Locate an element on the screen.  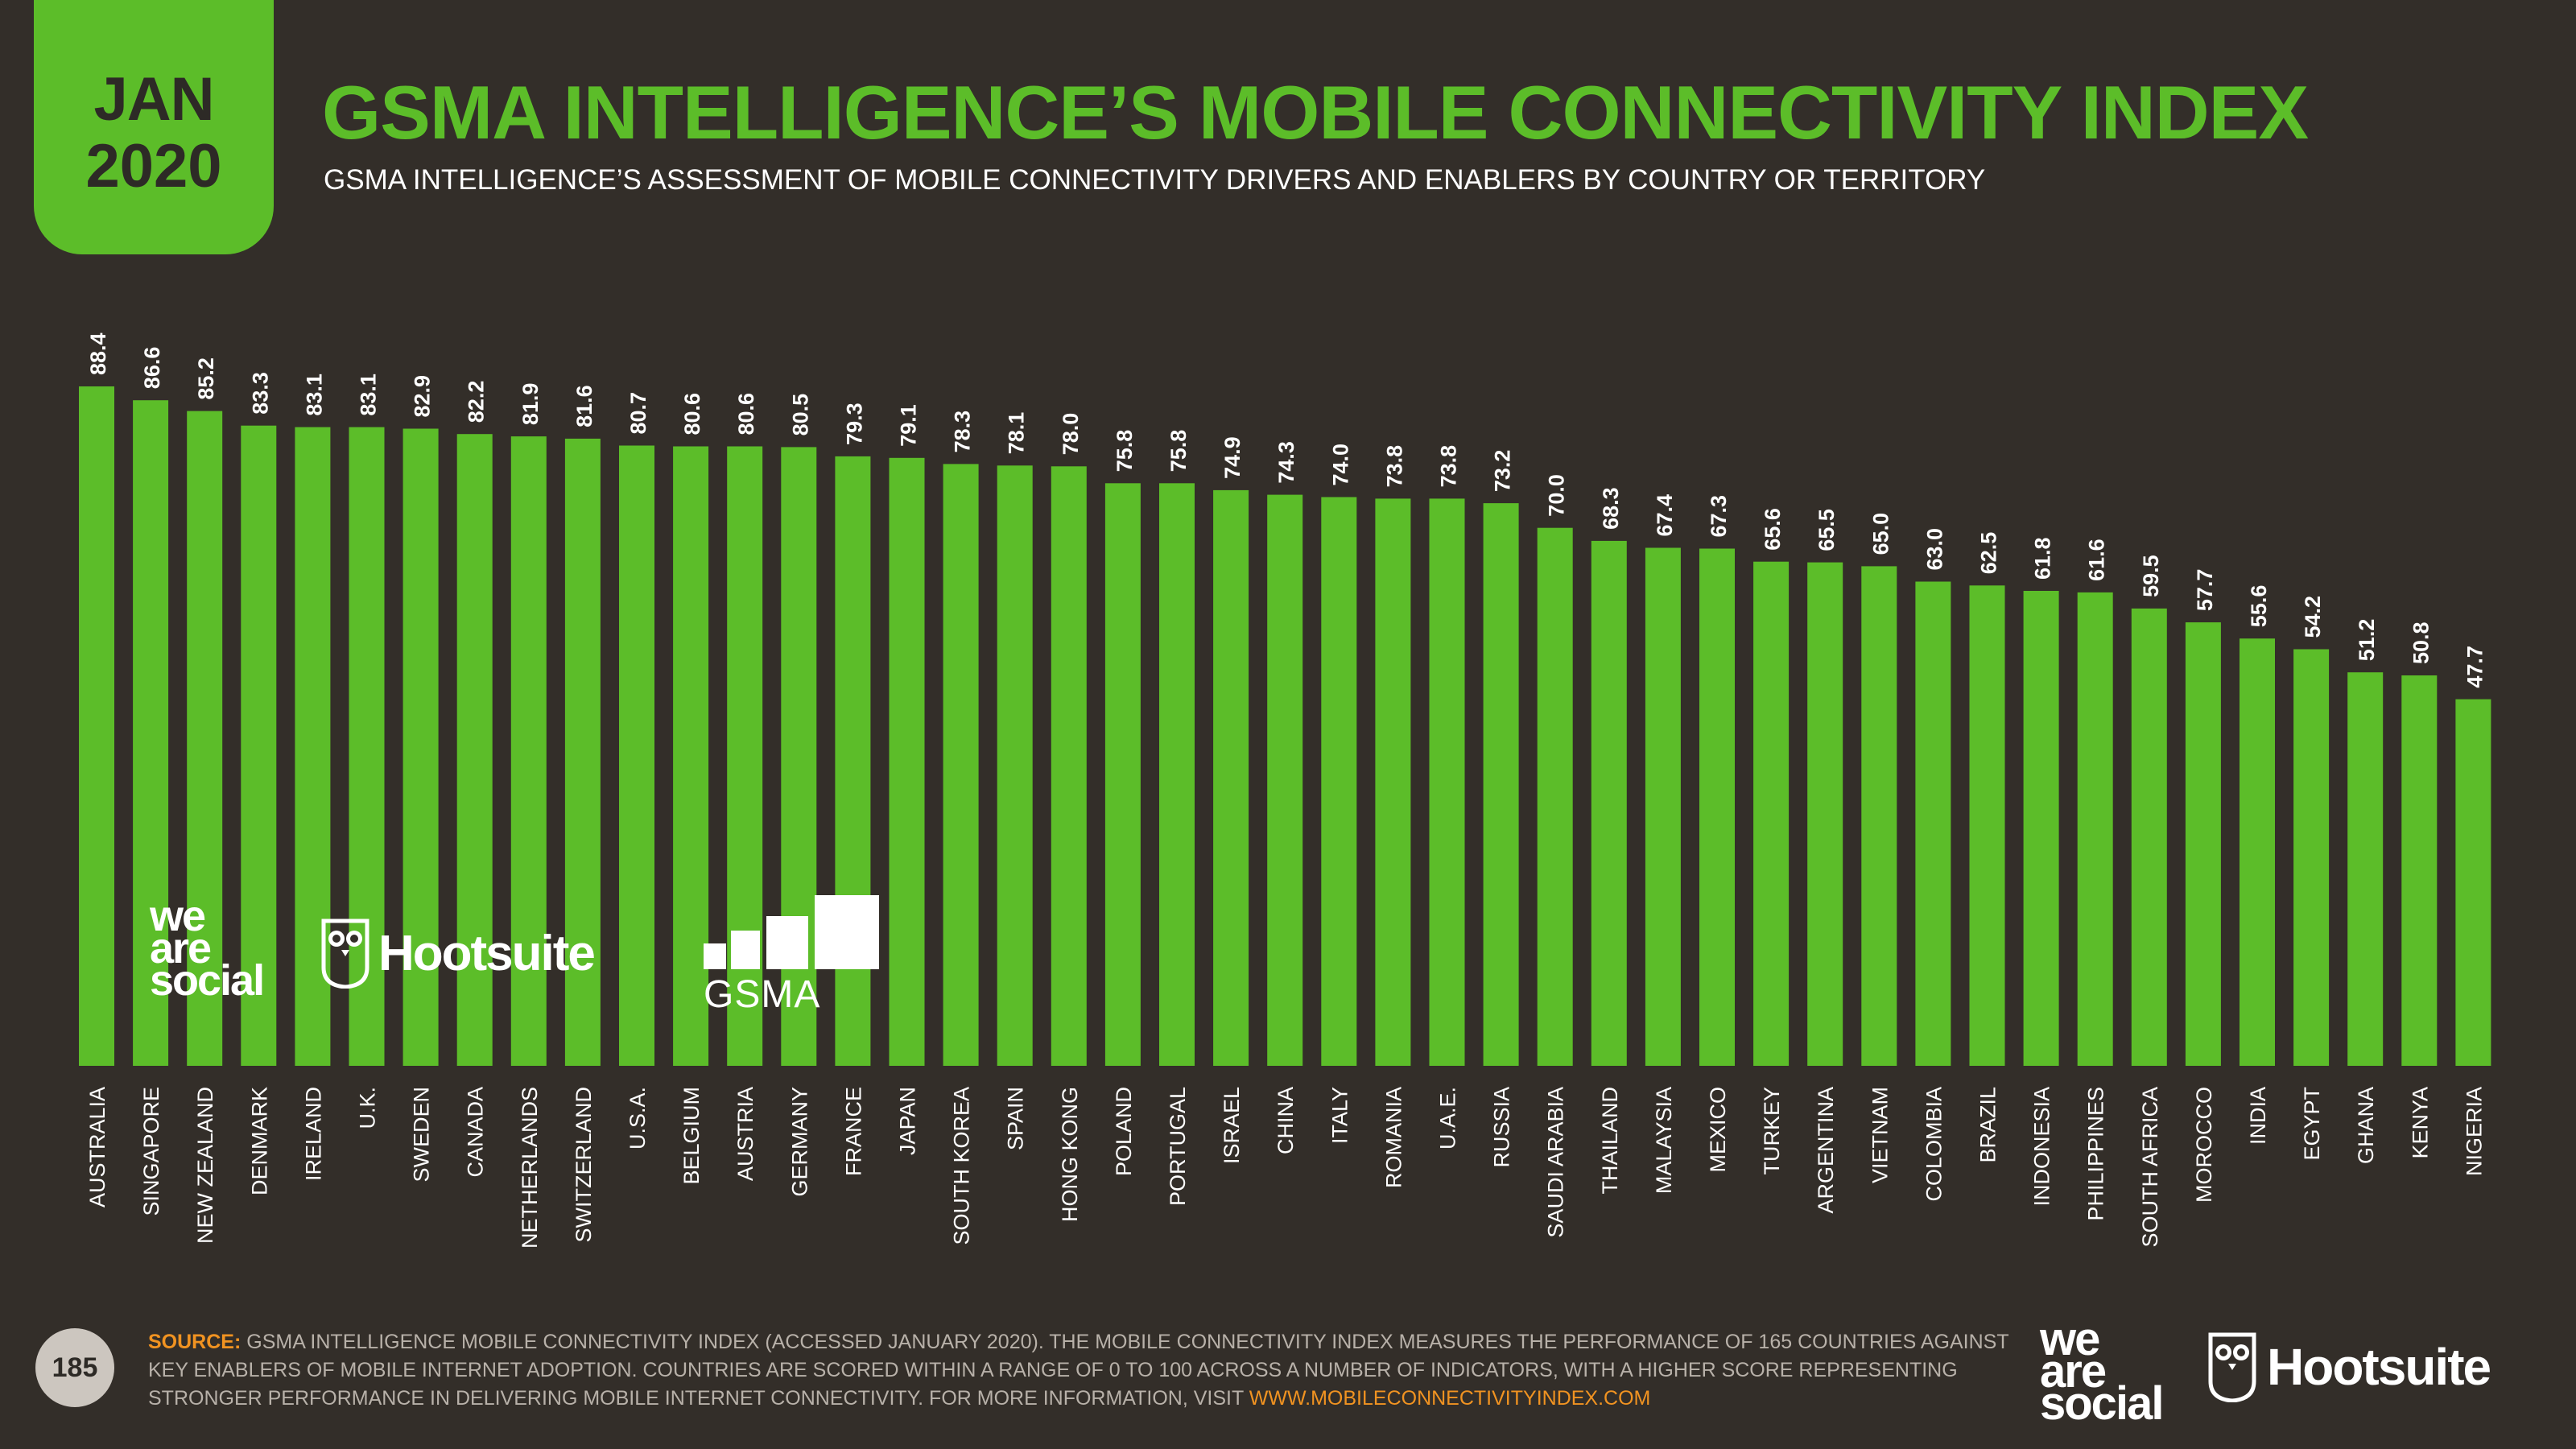
category-label: HONG KONG is located at coordinates (1070, 1154).